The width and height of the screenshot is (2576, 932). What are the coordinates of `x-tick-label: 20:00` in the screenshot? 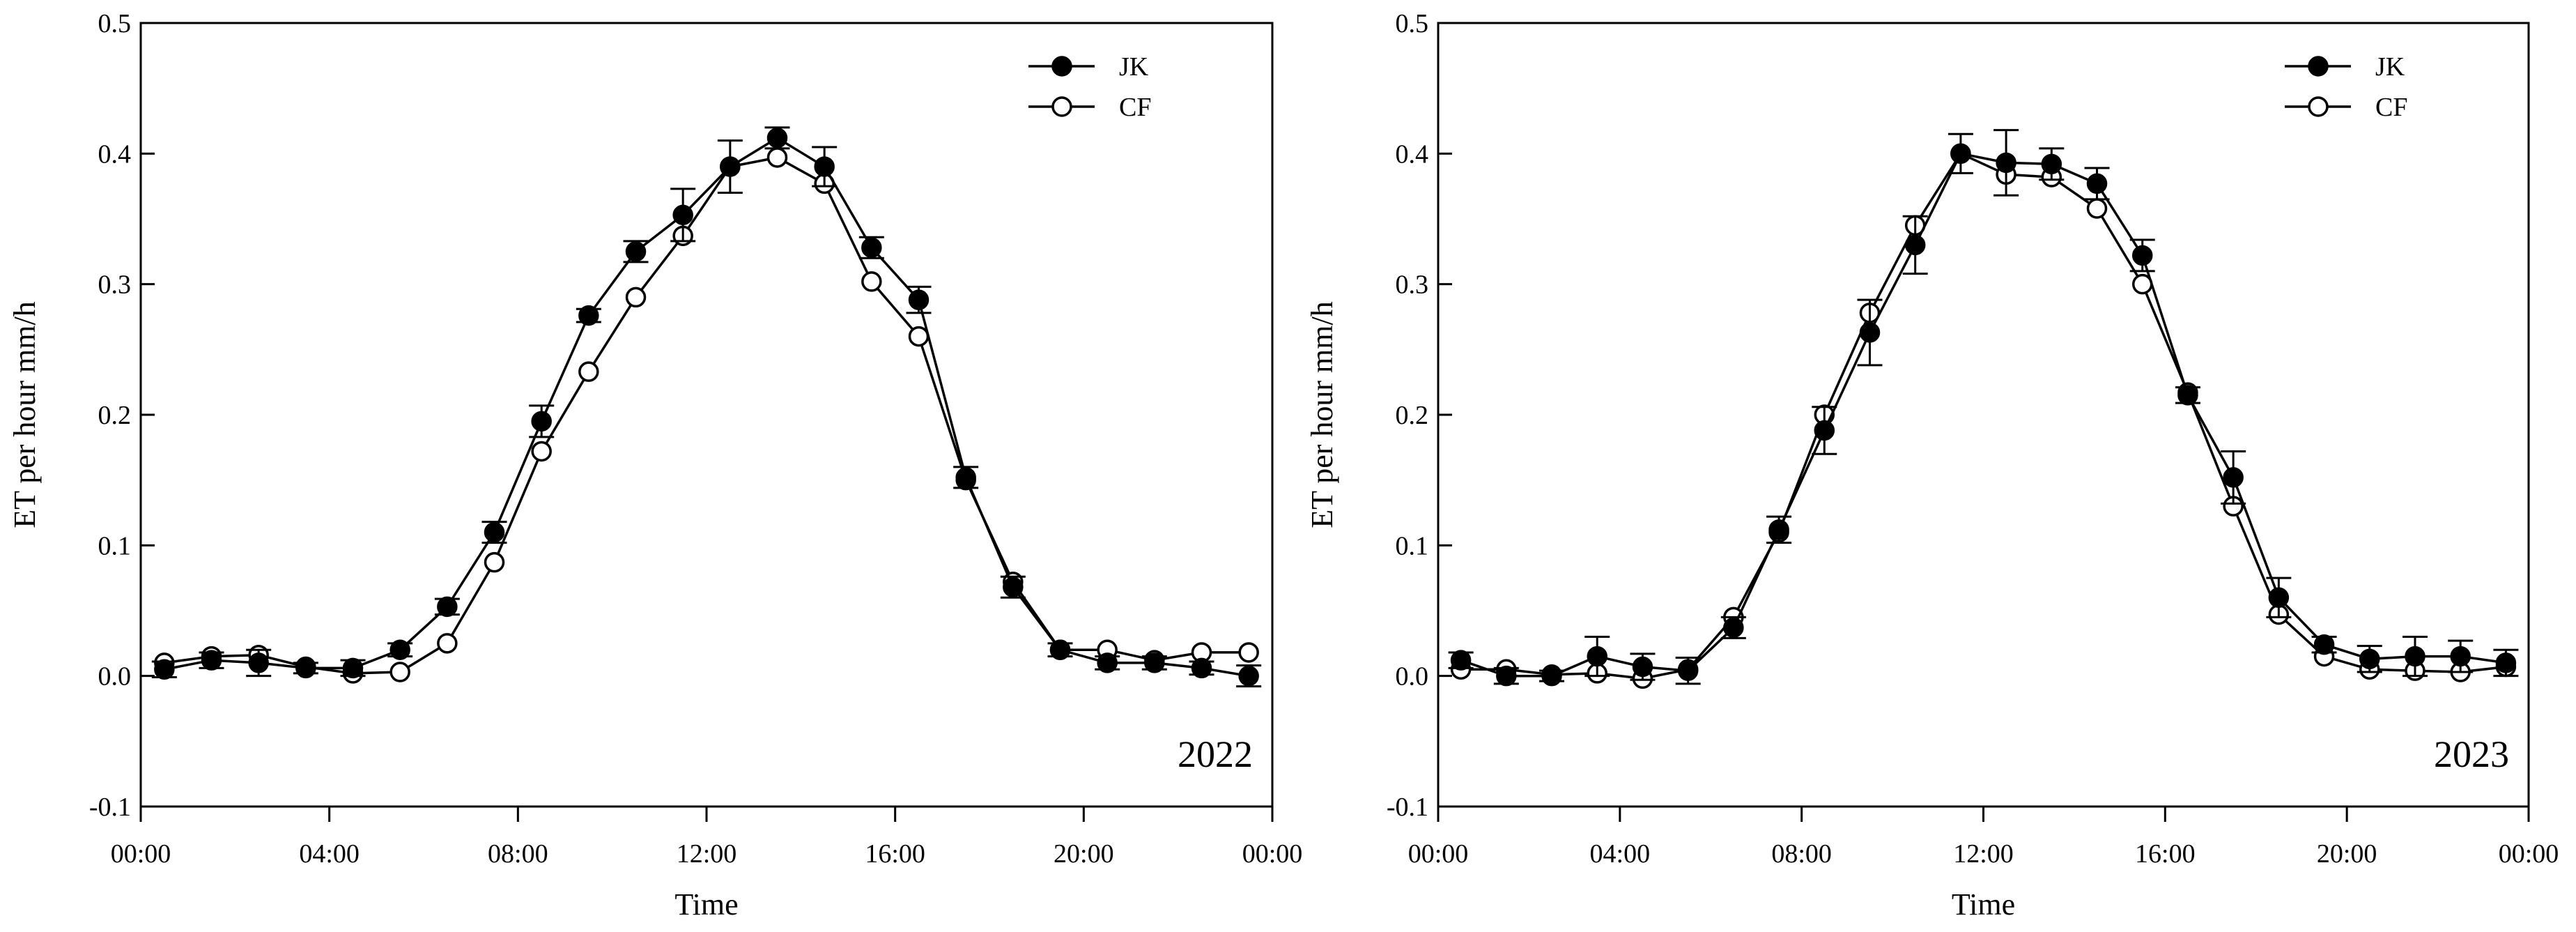 It's located at (2347, 854).